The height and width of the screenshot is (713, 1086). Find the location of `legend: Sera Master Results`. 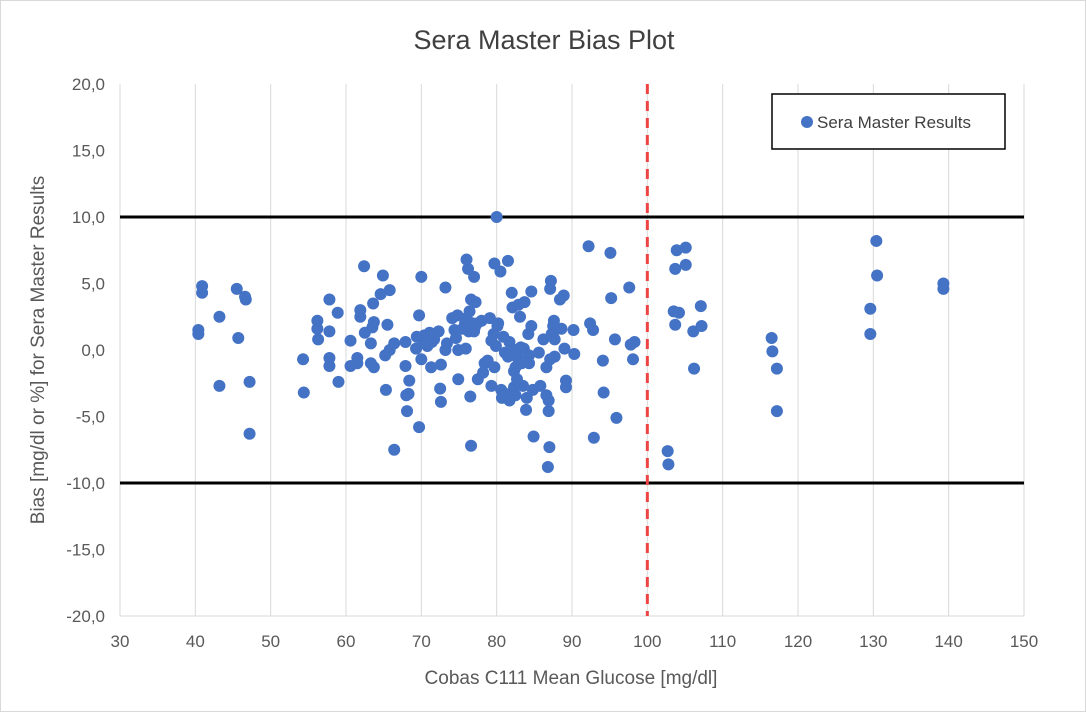

legend: Sera Master Results is located at coordinates (888, 121).